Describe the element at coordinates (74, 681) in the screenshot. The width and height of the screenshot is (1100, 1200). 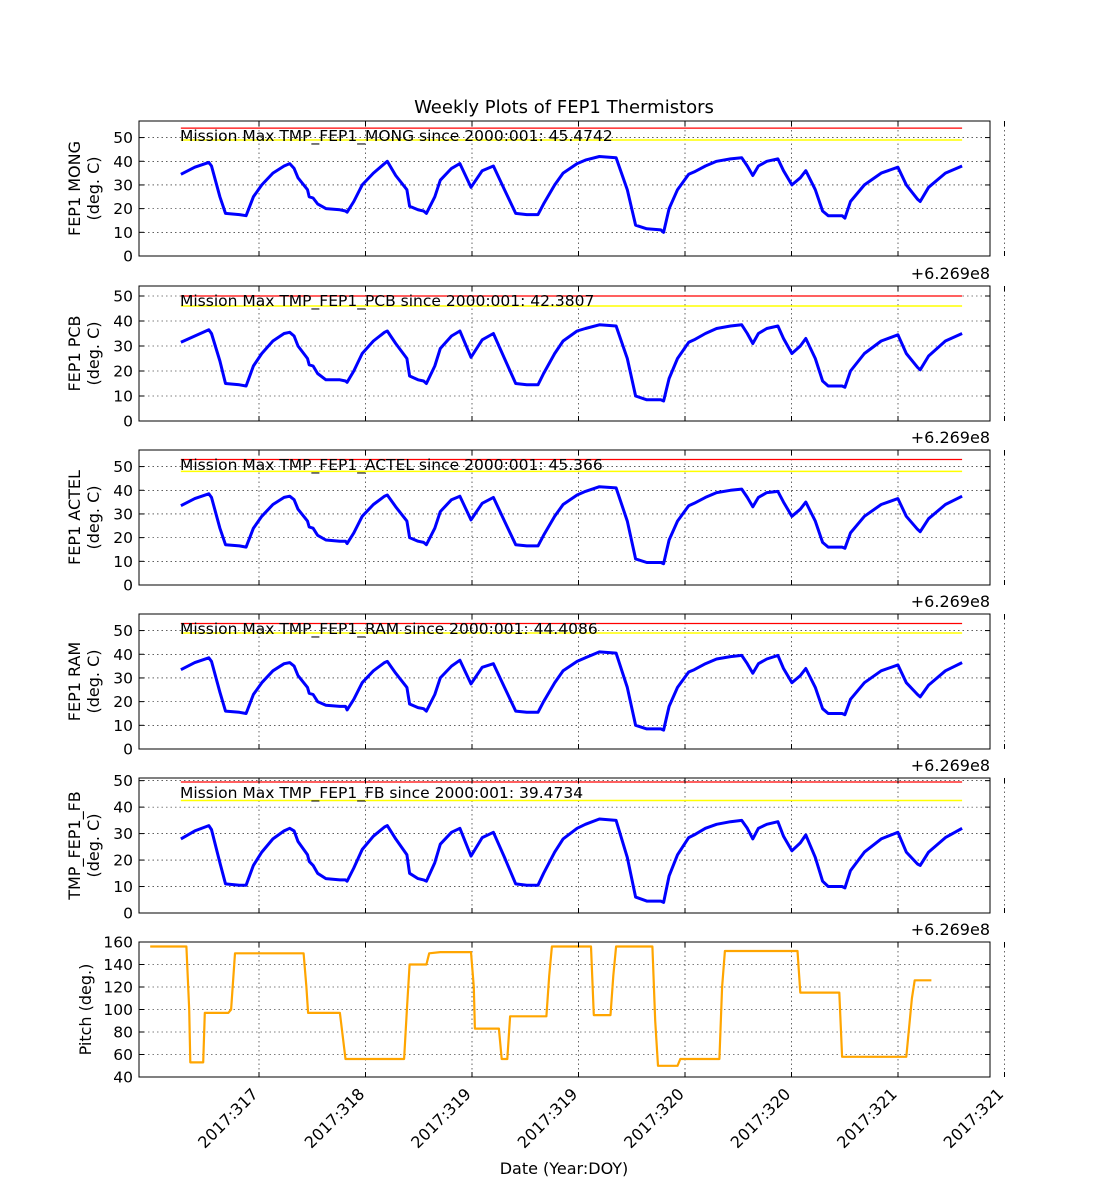
I see `y-axis-label: FEP1 RAM` at that location.